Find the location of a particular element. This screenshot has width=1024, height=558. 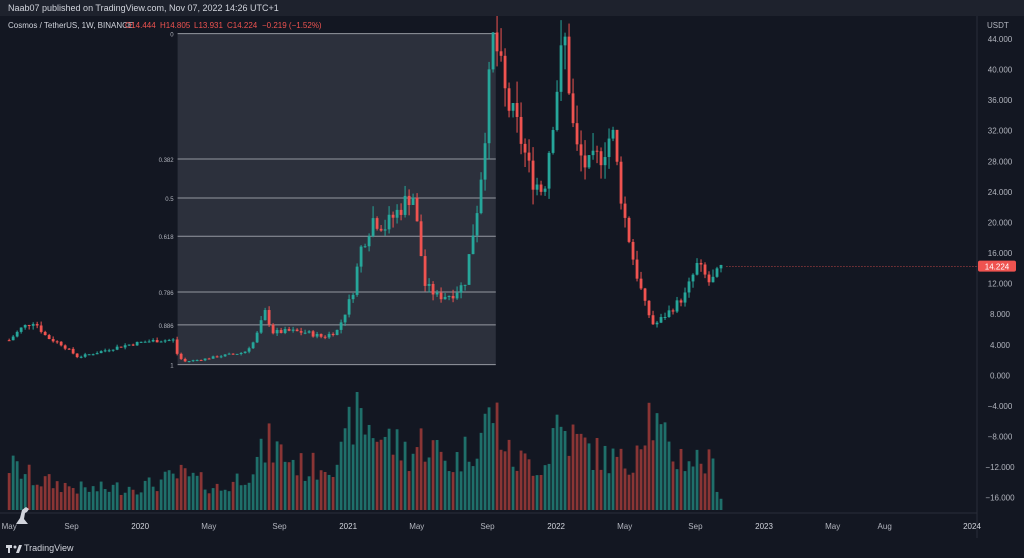

fib-level-label: 0.786 is located at coordinates (167, 294).